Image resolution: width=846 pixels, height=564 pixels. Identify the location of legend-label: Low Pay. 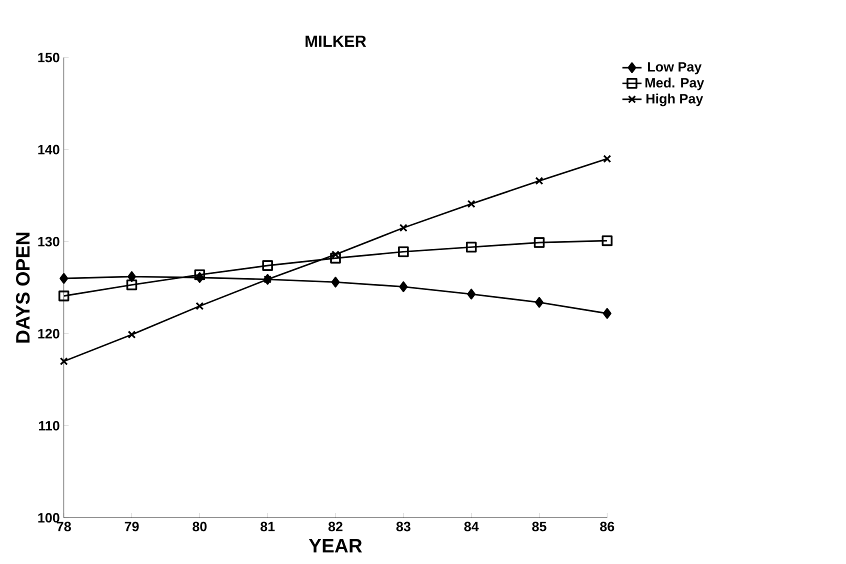
(675, 68).